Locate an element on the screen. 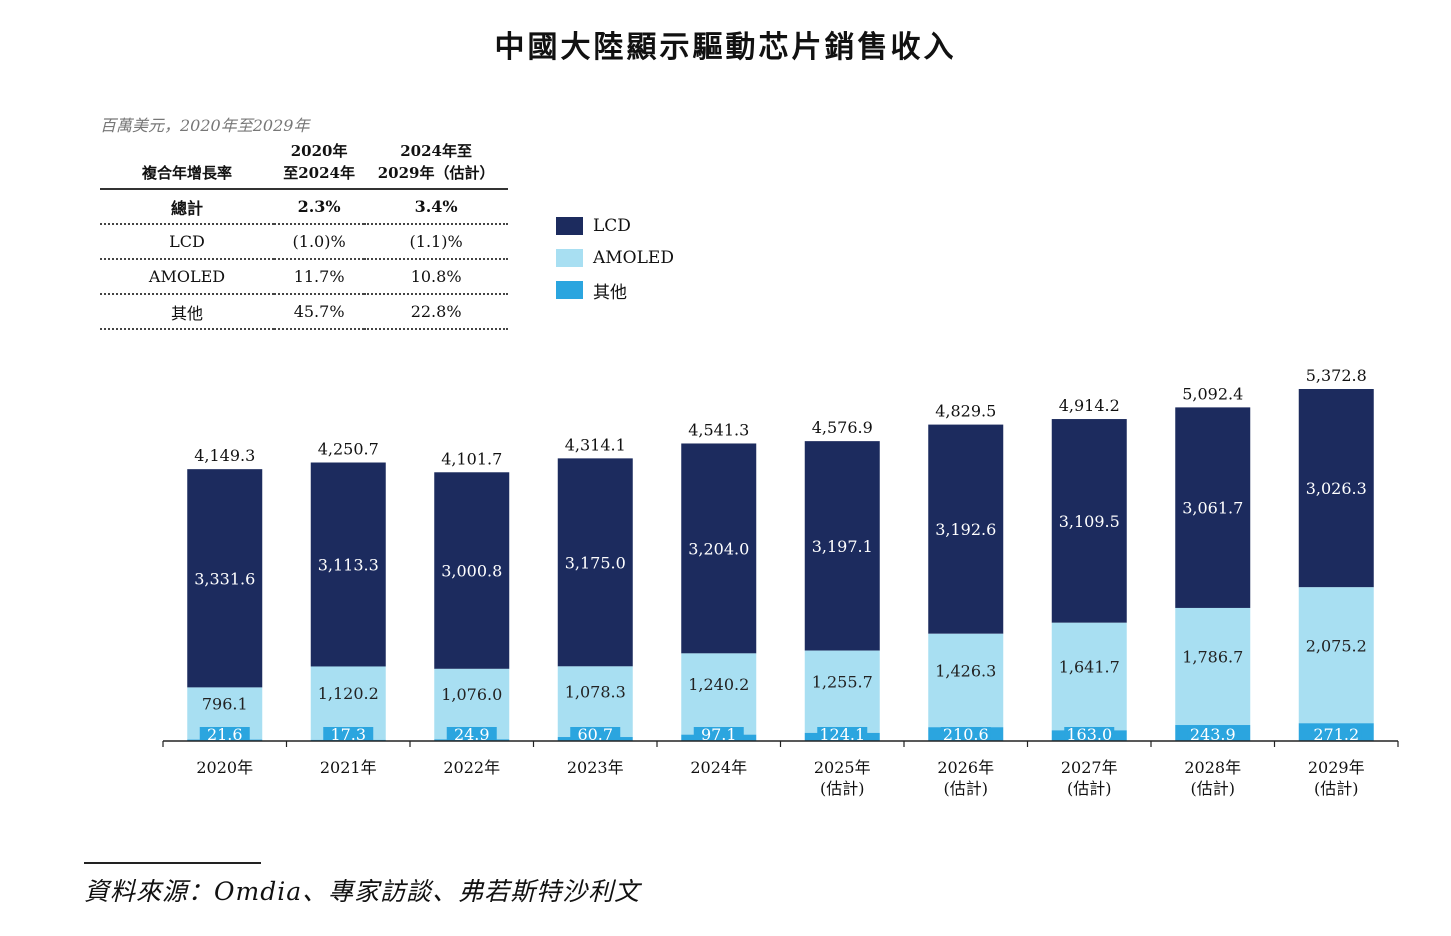  x-tick-label: 2025年 is located at coordinates (842, 767).